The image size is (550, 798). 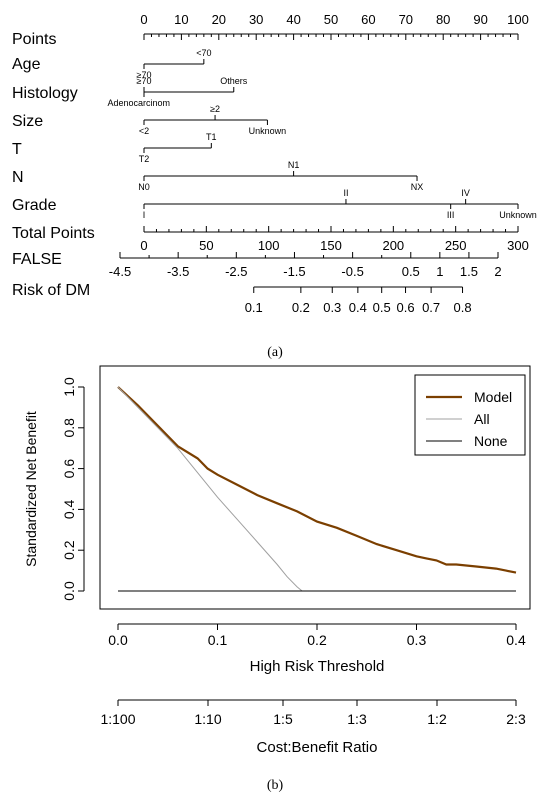 I want to click on tick-label-7: 100, so click(x=269, y=245).